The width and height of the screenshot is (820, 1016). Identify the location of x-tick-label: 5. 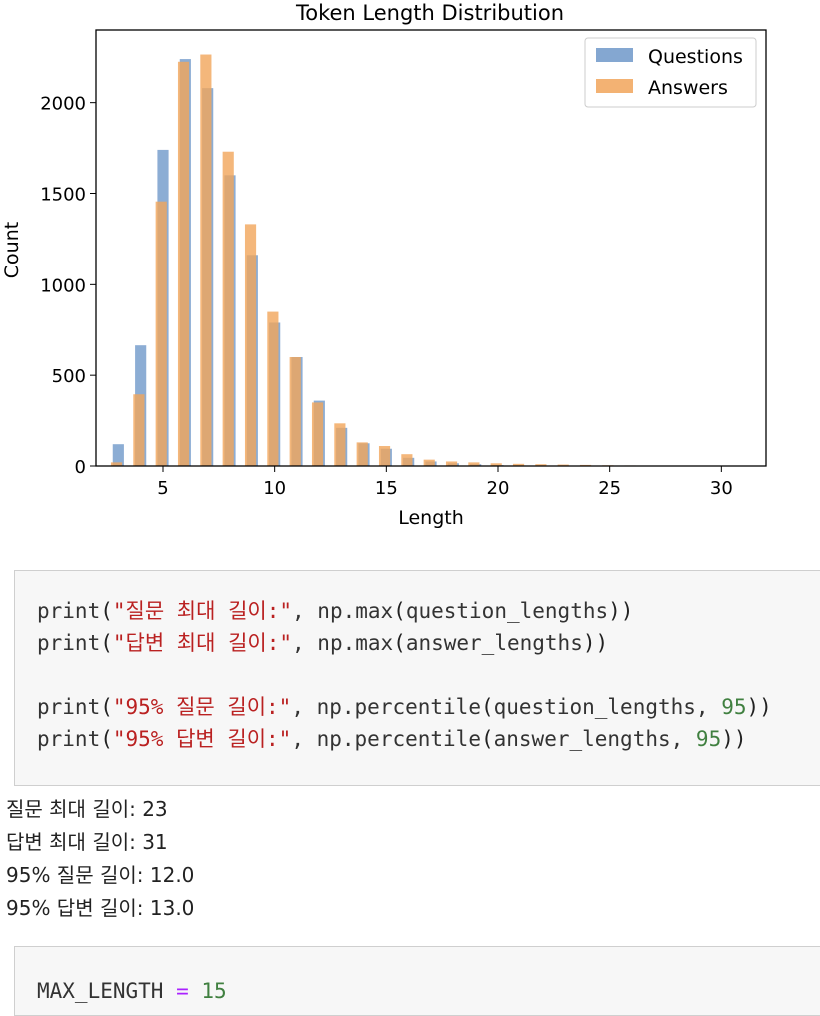
(162, 488).